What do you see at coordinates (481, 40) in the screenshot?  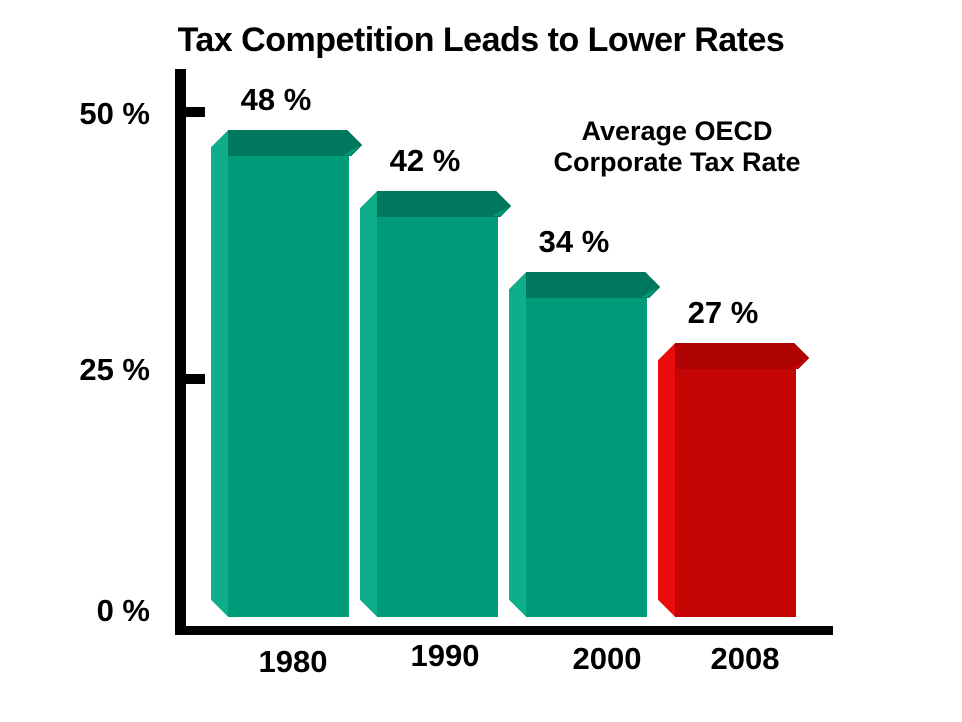 I see `chart-title: Tax Competition Leads to Lower Rates` at bounding box center [481, 40].